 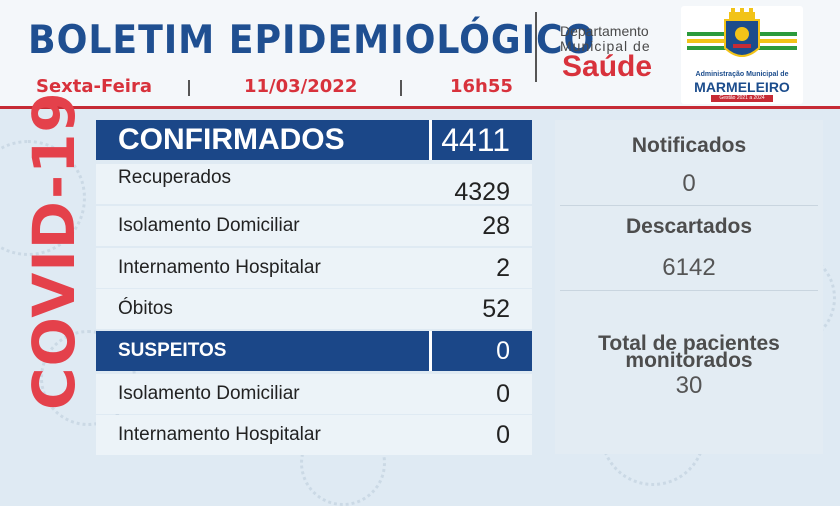 I want to click on confirmed-value: 4411, so click(x=475, y=140).